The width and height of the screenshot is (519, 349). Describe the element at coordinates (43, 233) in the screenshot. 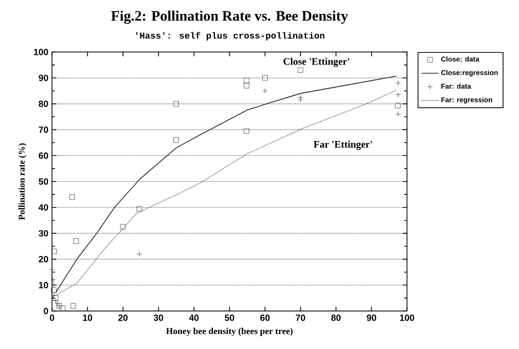

I see `y-tick-label: 30` at that location.